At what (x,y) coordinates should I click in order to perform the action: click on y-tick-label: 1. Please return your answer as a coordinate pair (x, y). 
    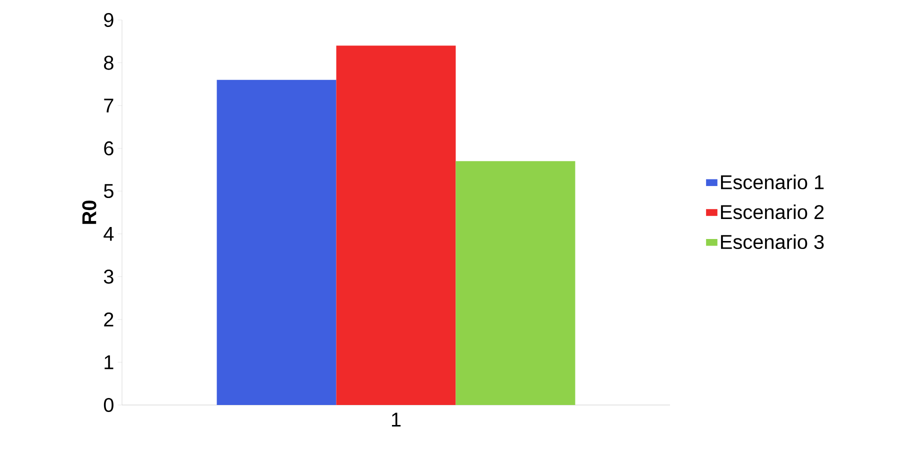
    Looking at the image, I should click on (109, 362).